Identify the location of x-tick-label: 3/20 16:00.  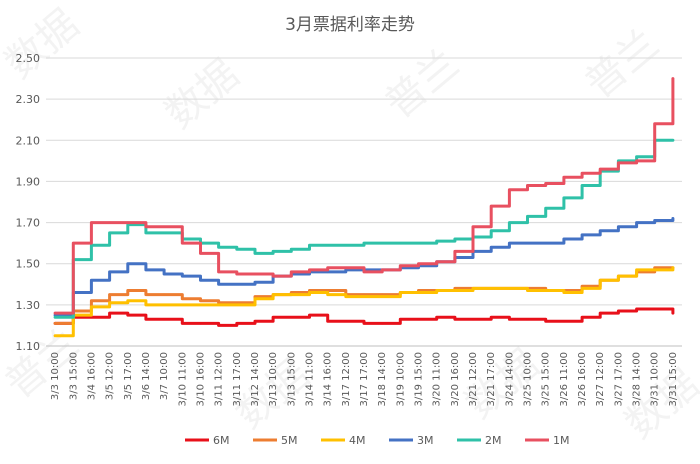
(455, 379).